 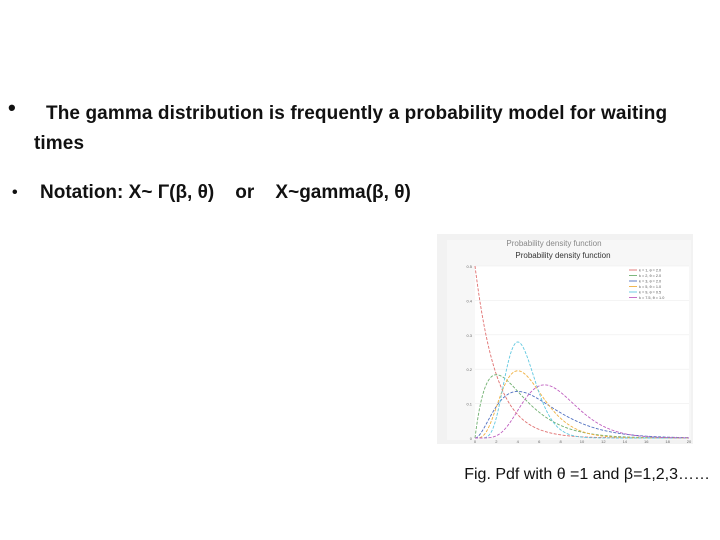 What do you see at coordinates (689, 441) in the screenshot?
I see `x-tick-label: 20` at bounding box center [689, 441].